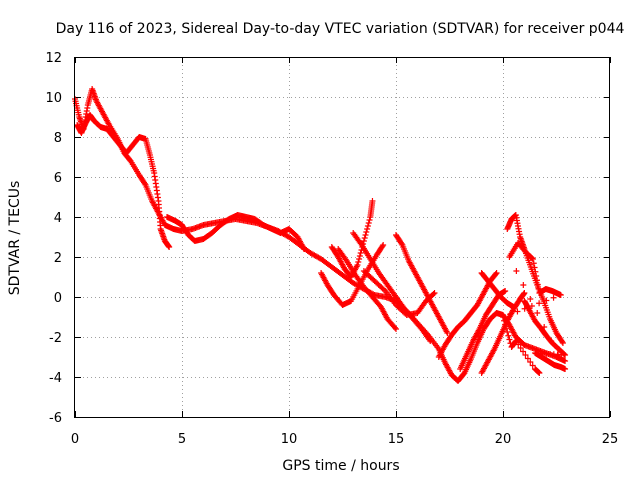  Describe the element at coordinates (396, 439) in the screenshot. I see `x-tick-label: 15` at that location.